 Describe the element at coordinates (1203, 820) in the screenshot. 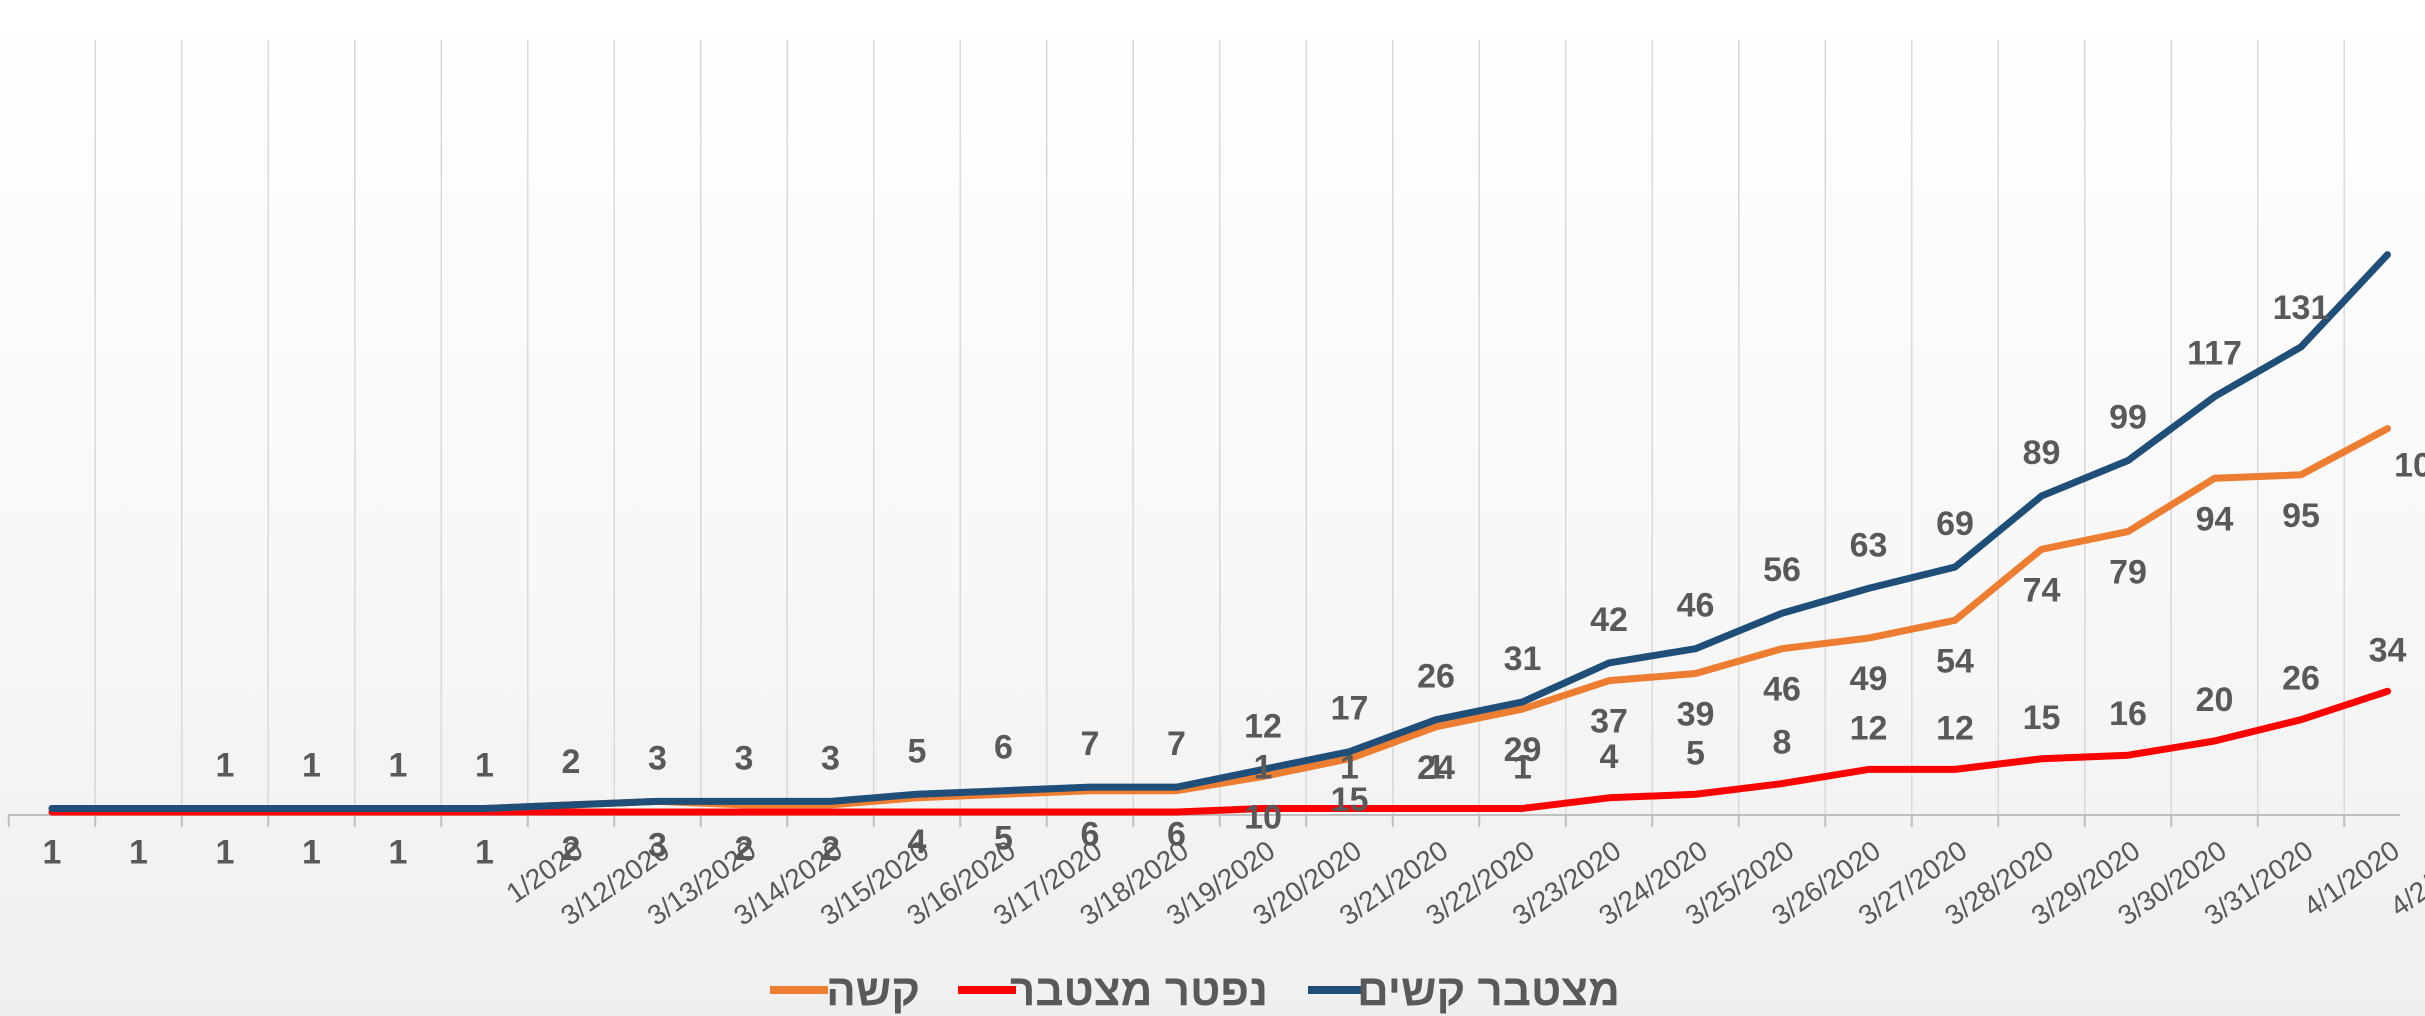

I see `x-axis` at that location.